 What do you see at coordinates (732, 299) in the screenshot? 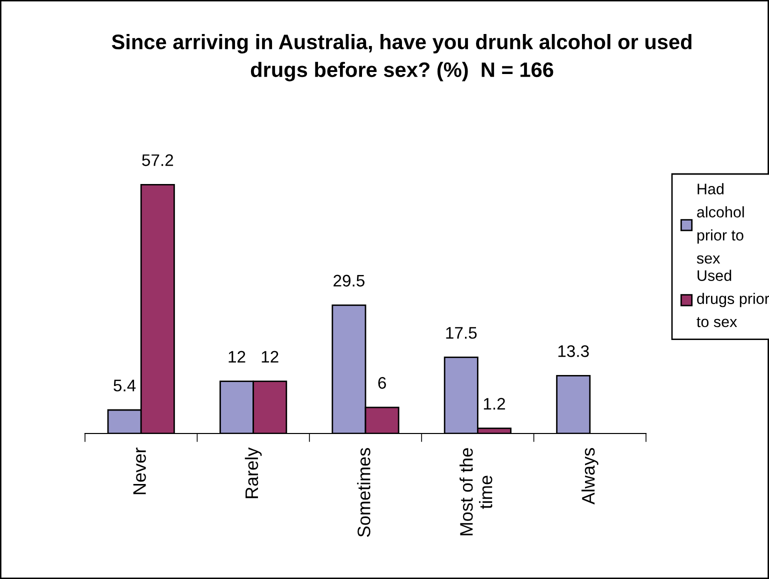
I see `legend-label: Used drugs prior to sex` at bounding box center [732, 299].